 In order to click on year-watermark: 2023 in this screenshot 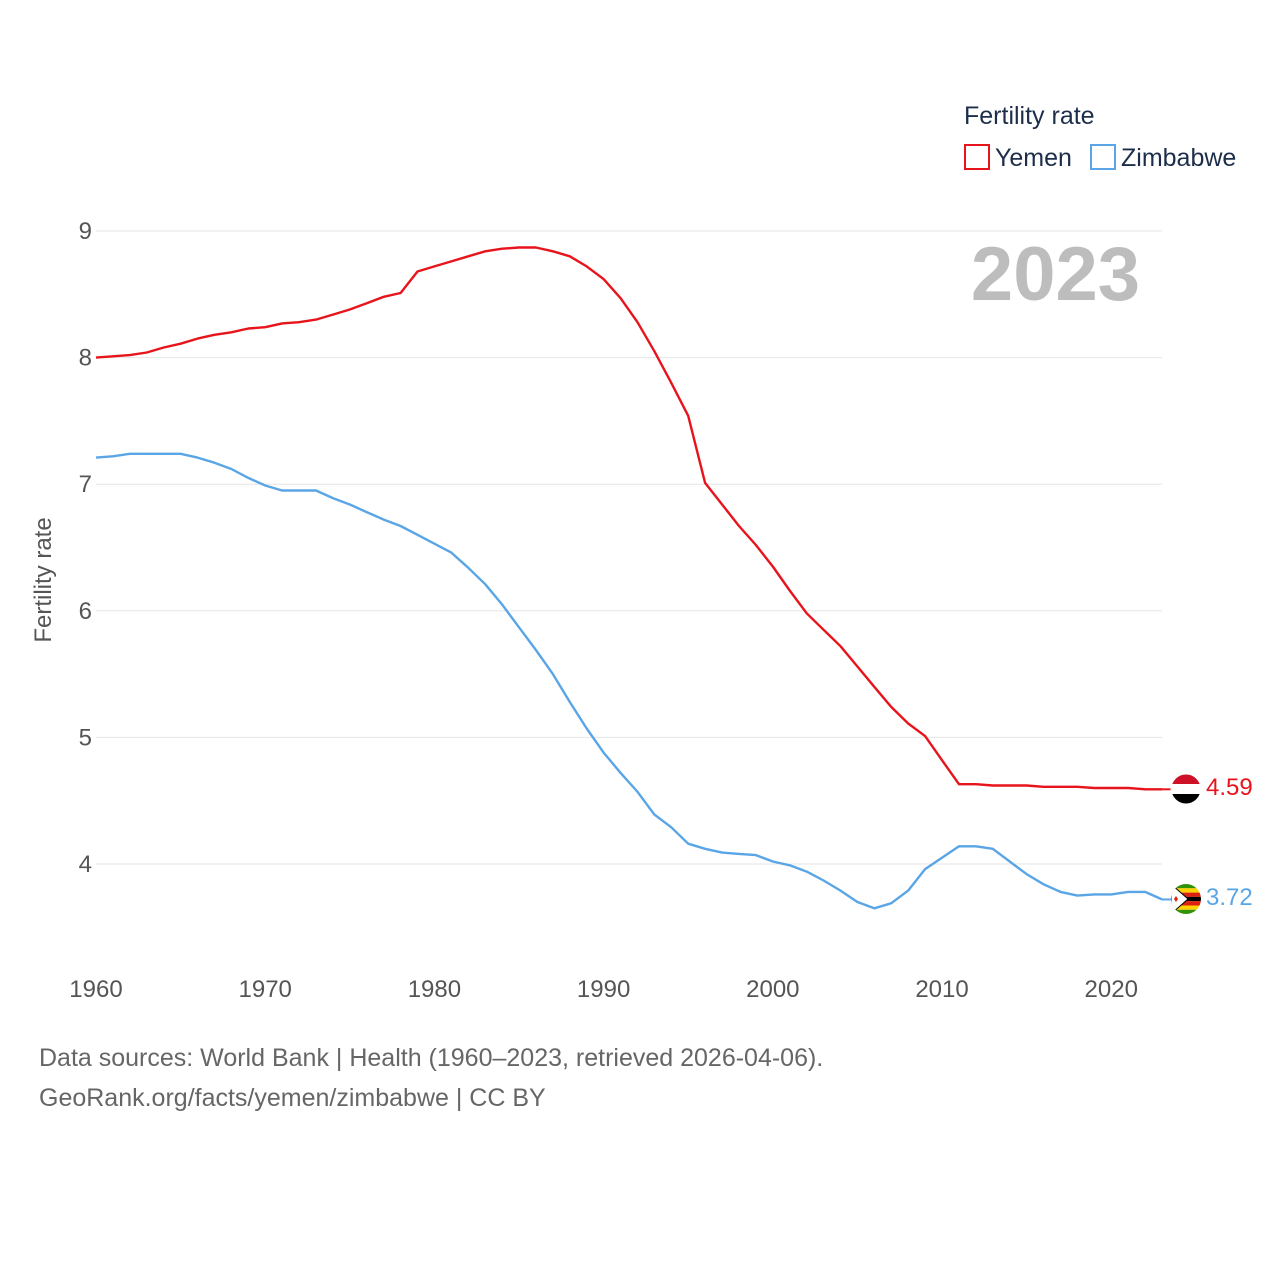, I will do `click(1055, 274)`.